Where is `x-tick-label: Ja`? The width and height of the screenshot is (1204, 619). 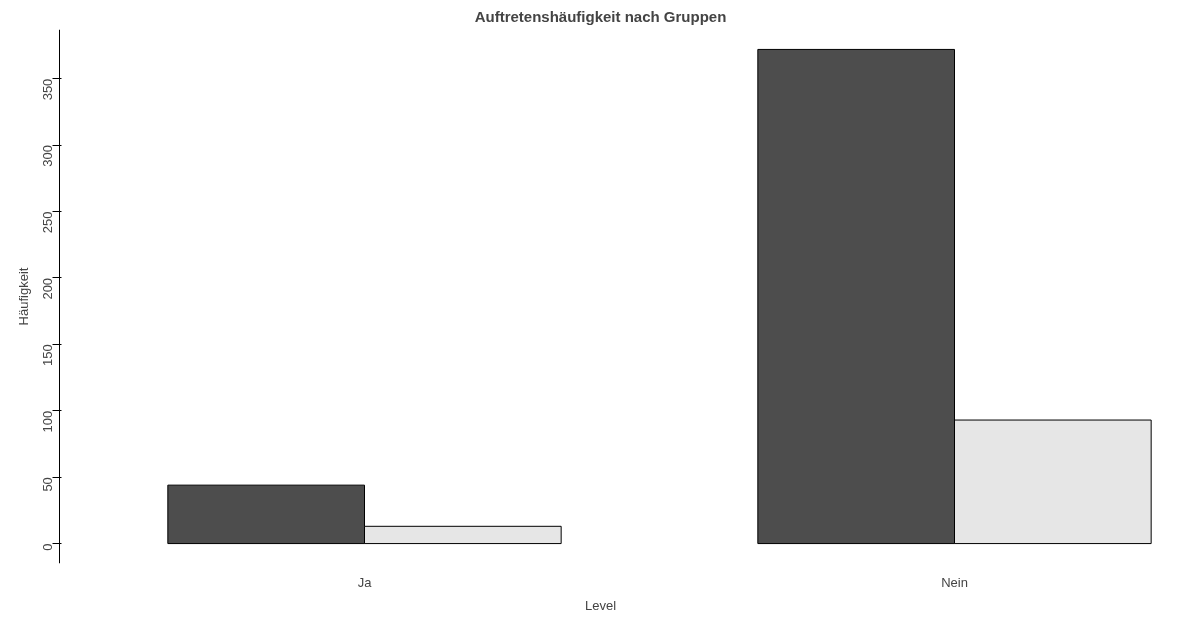
x-tick-label: Ja is located at coordinates (365, 582).